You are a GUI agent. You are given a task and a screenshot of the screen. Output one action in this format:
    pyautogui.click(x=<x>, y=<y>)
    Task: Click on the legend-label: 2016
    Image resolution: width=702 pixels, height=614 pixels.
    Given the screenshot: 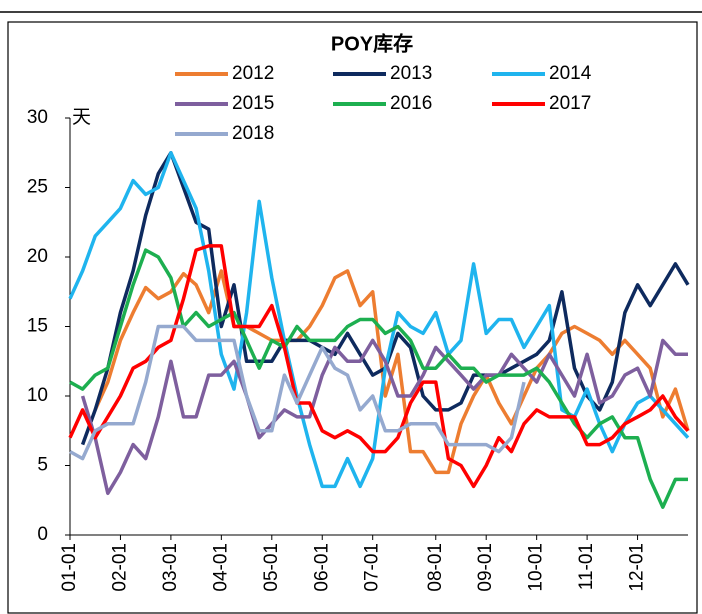 What is the action you would take?
    pyautogui.click(x=411, y=103)
    